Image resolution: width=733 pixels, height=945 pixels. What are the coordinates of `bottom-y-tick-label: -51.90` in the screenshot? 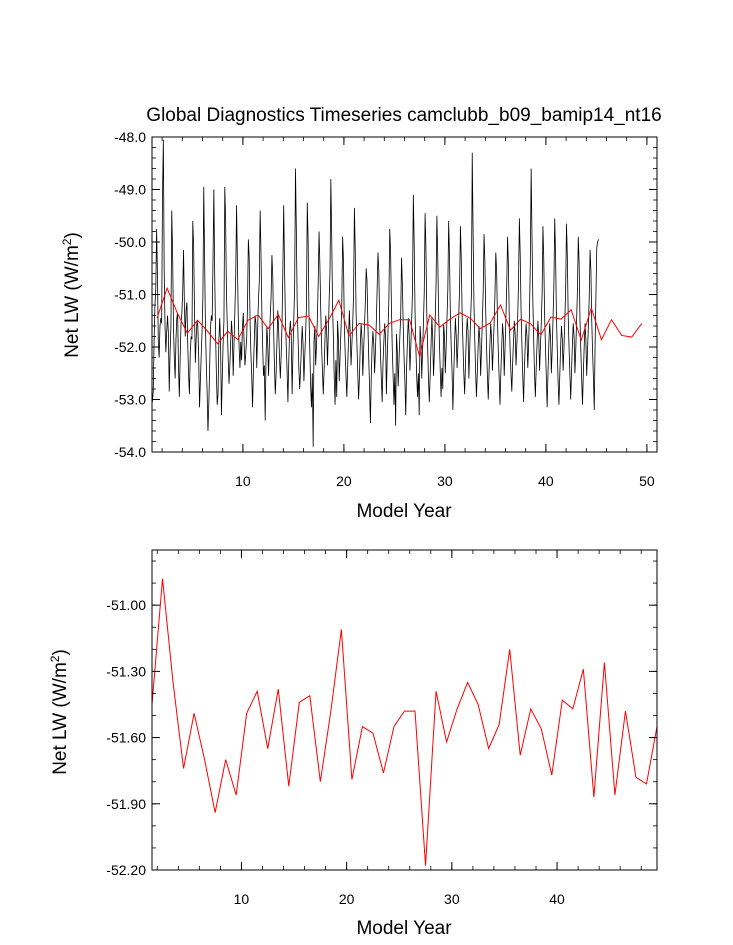 It's located at (126, 804).